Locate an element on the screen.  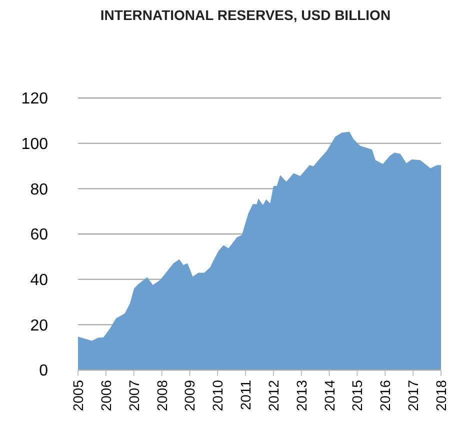
x-tick-label: 2018 is located at coordinates (441, 396).